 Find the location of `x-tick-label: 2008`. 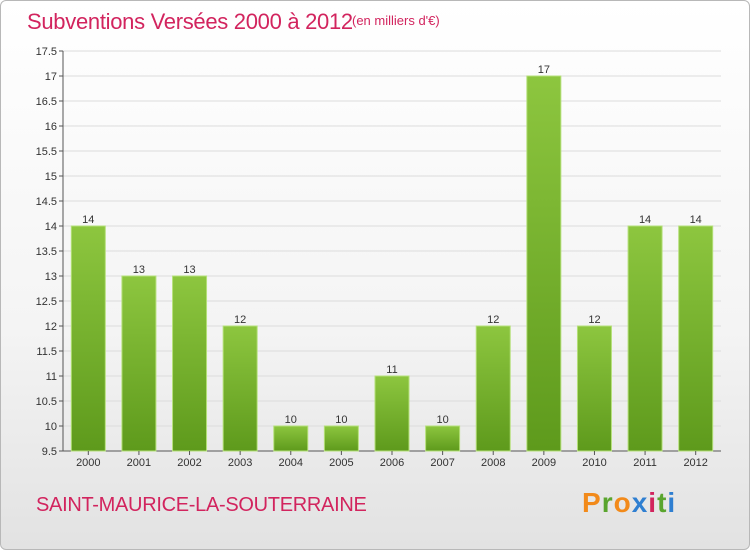

x-tick-label: 2008 is located at coordinates (493, 463).